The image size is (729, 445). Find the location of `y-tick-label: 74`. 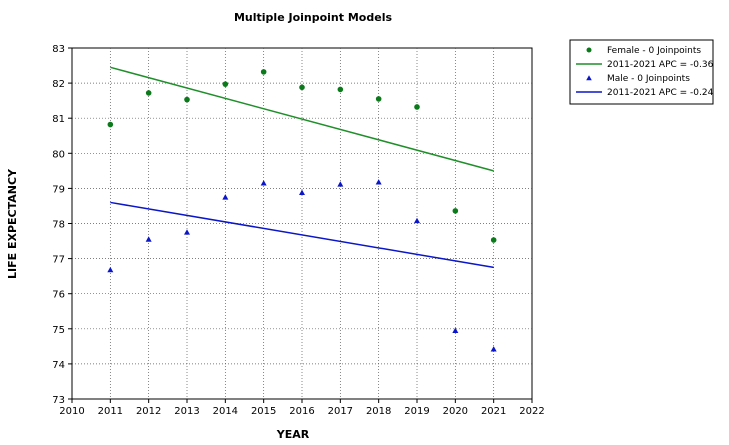

y-tick-label: 74 is located at coordinates (58, 365).